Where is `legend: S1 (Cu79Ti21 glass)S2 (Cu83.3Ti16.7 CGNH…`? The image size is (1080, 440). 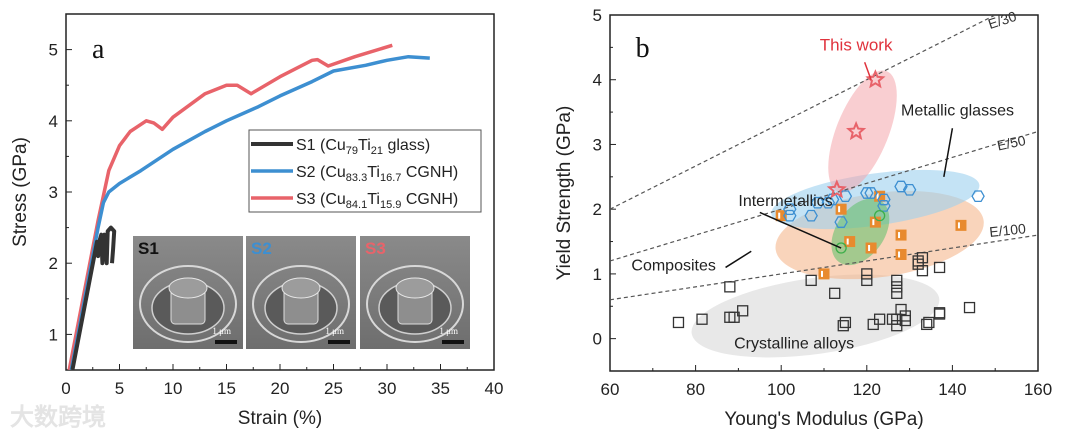
legend: S1 (Cu79Ti21 glass)S2 (Cu83.3Ti16.7 CGNH… is located at coordinates (365, 171).